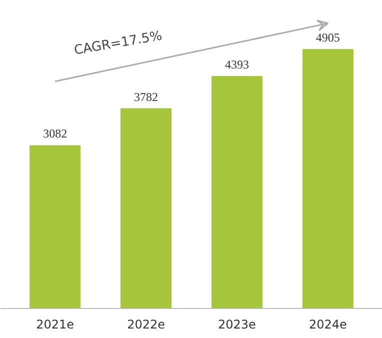 The height and width of the screenshot is (338, 382). Describe the element at coordinates (55, 325) in the screenshot. I see `x-tick-label: 2021e` at that location.